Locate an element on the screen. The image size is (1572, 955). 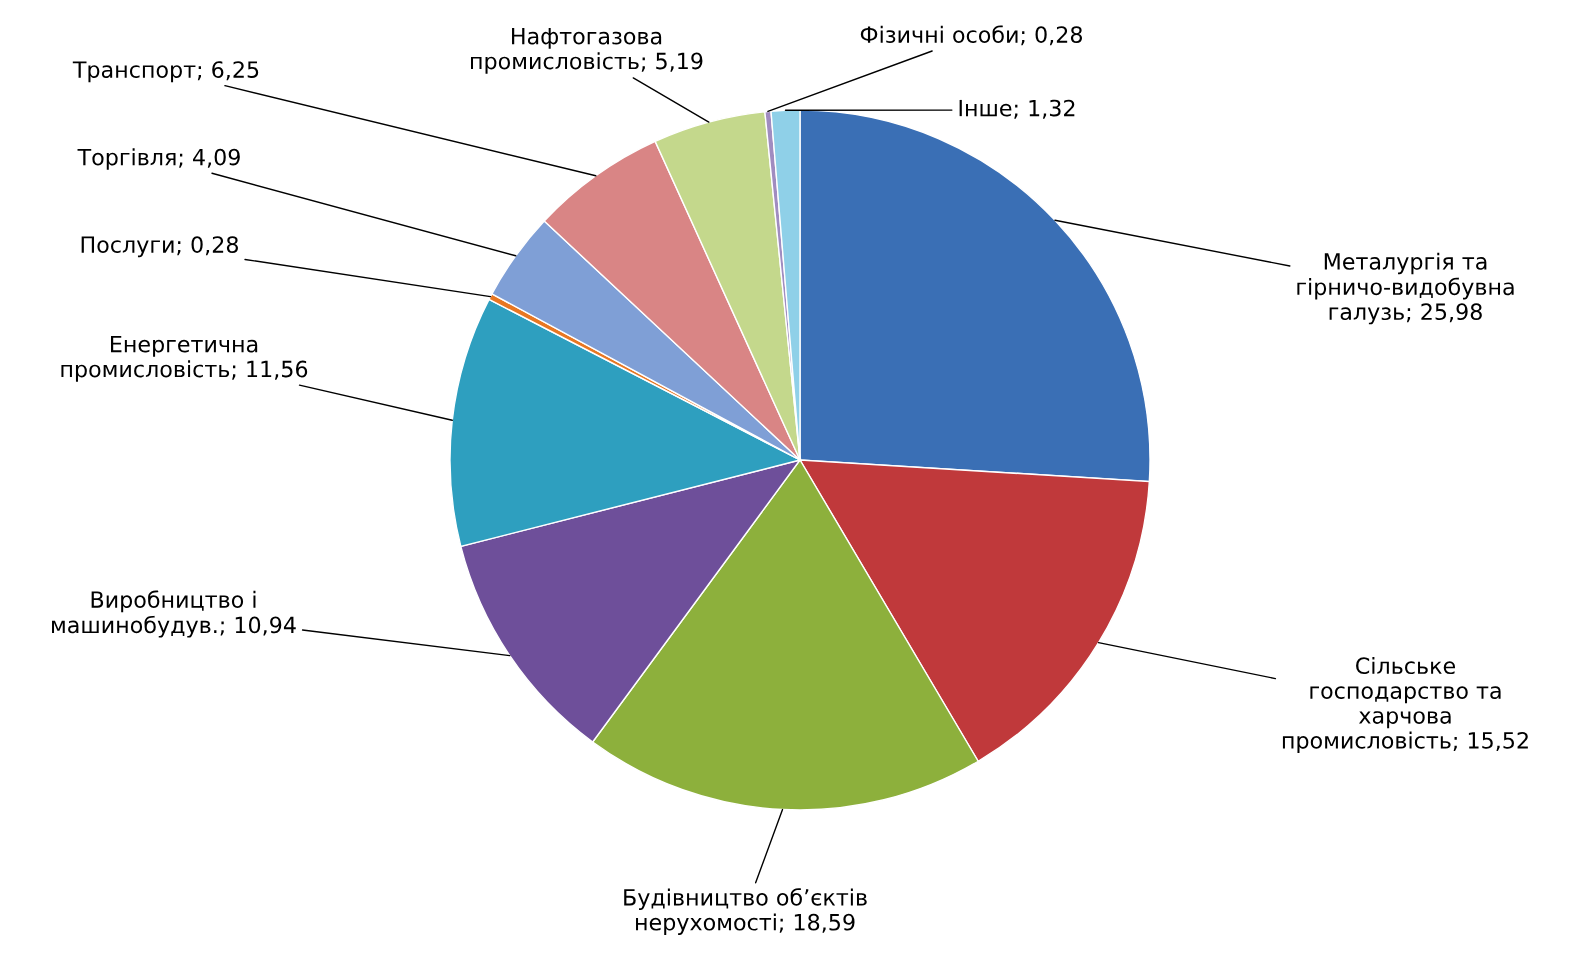
slice-label: Виробництво і машинобудув.; 10,94 is located at coordinates (174, 614).